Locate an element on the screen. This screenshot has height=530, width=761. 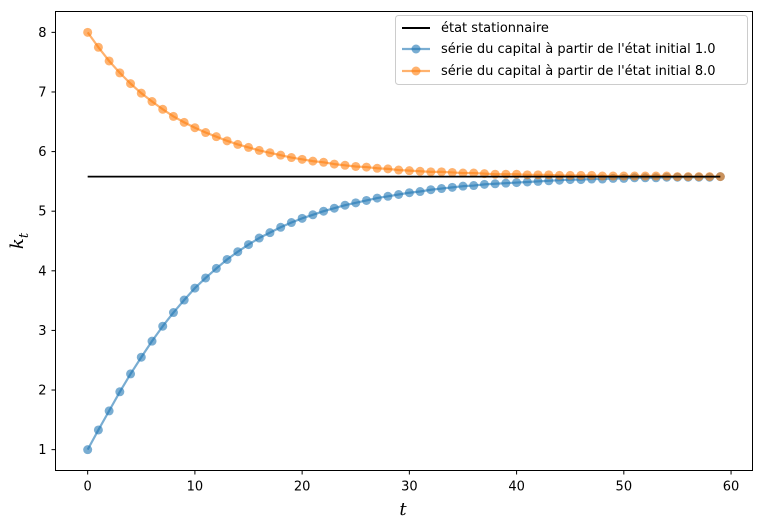
legend-label-steady-state: état stationnaire is located at coordinates (495, 28).